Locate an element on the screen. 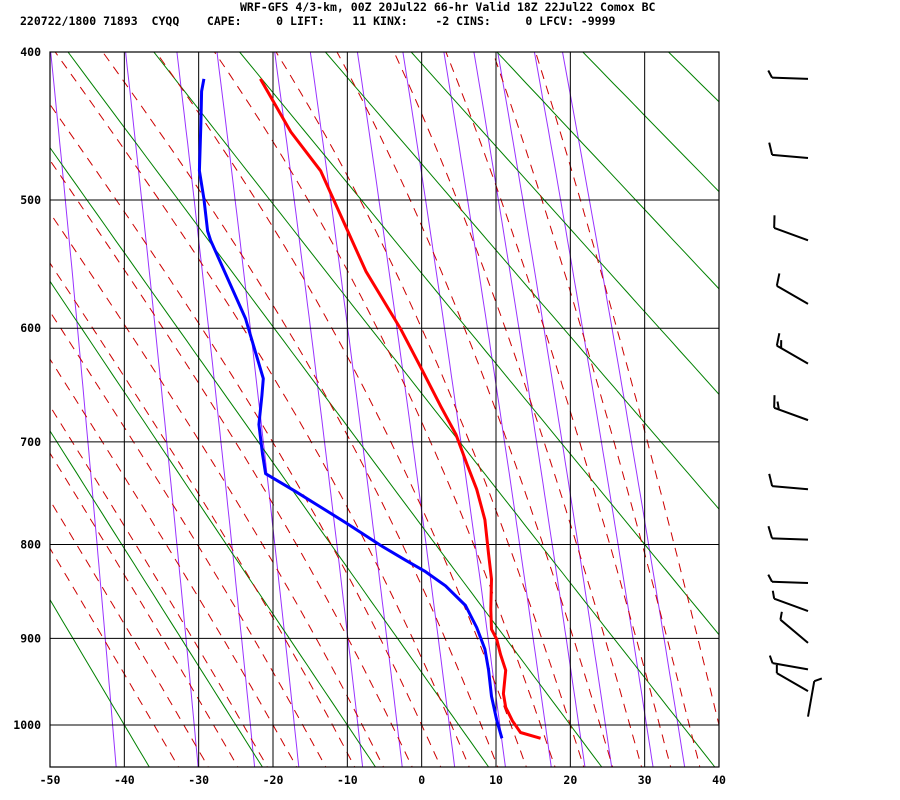 The height and width of the screenshot is (800, 900). x-tick-label: -20 is located at coordinates (273, 780).